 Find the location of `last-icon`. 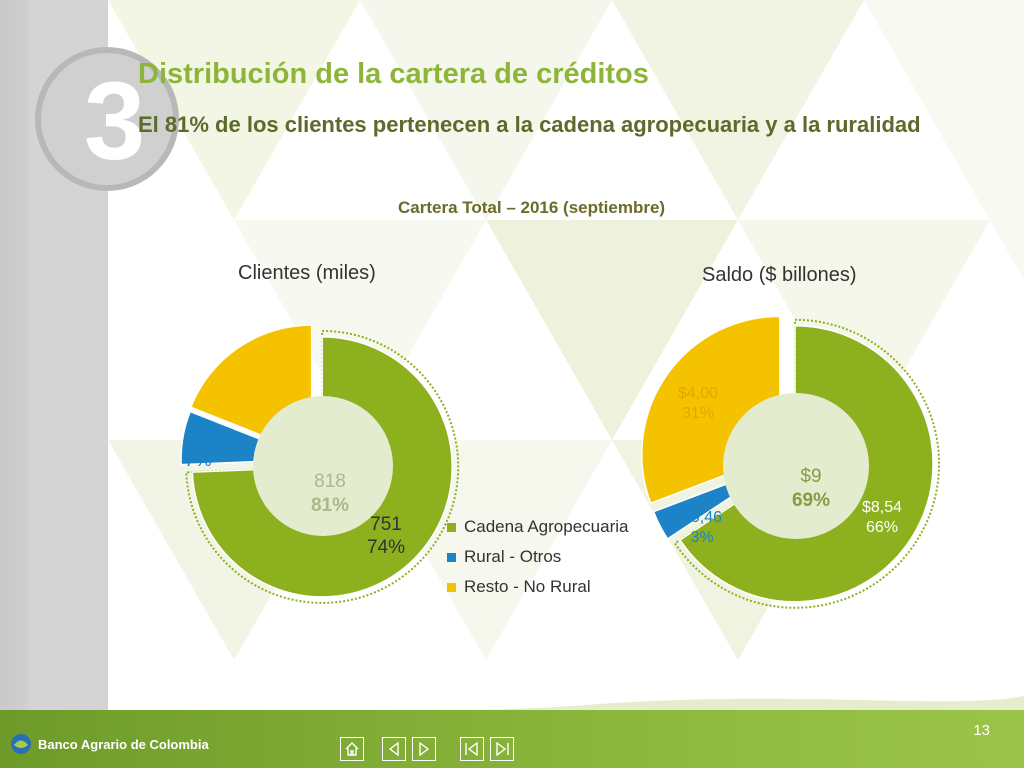

last-icon is located at coordinates (502, 749).